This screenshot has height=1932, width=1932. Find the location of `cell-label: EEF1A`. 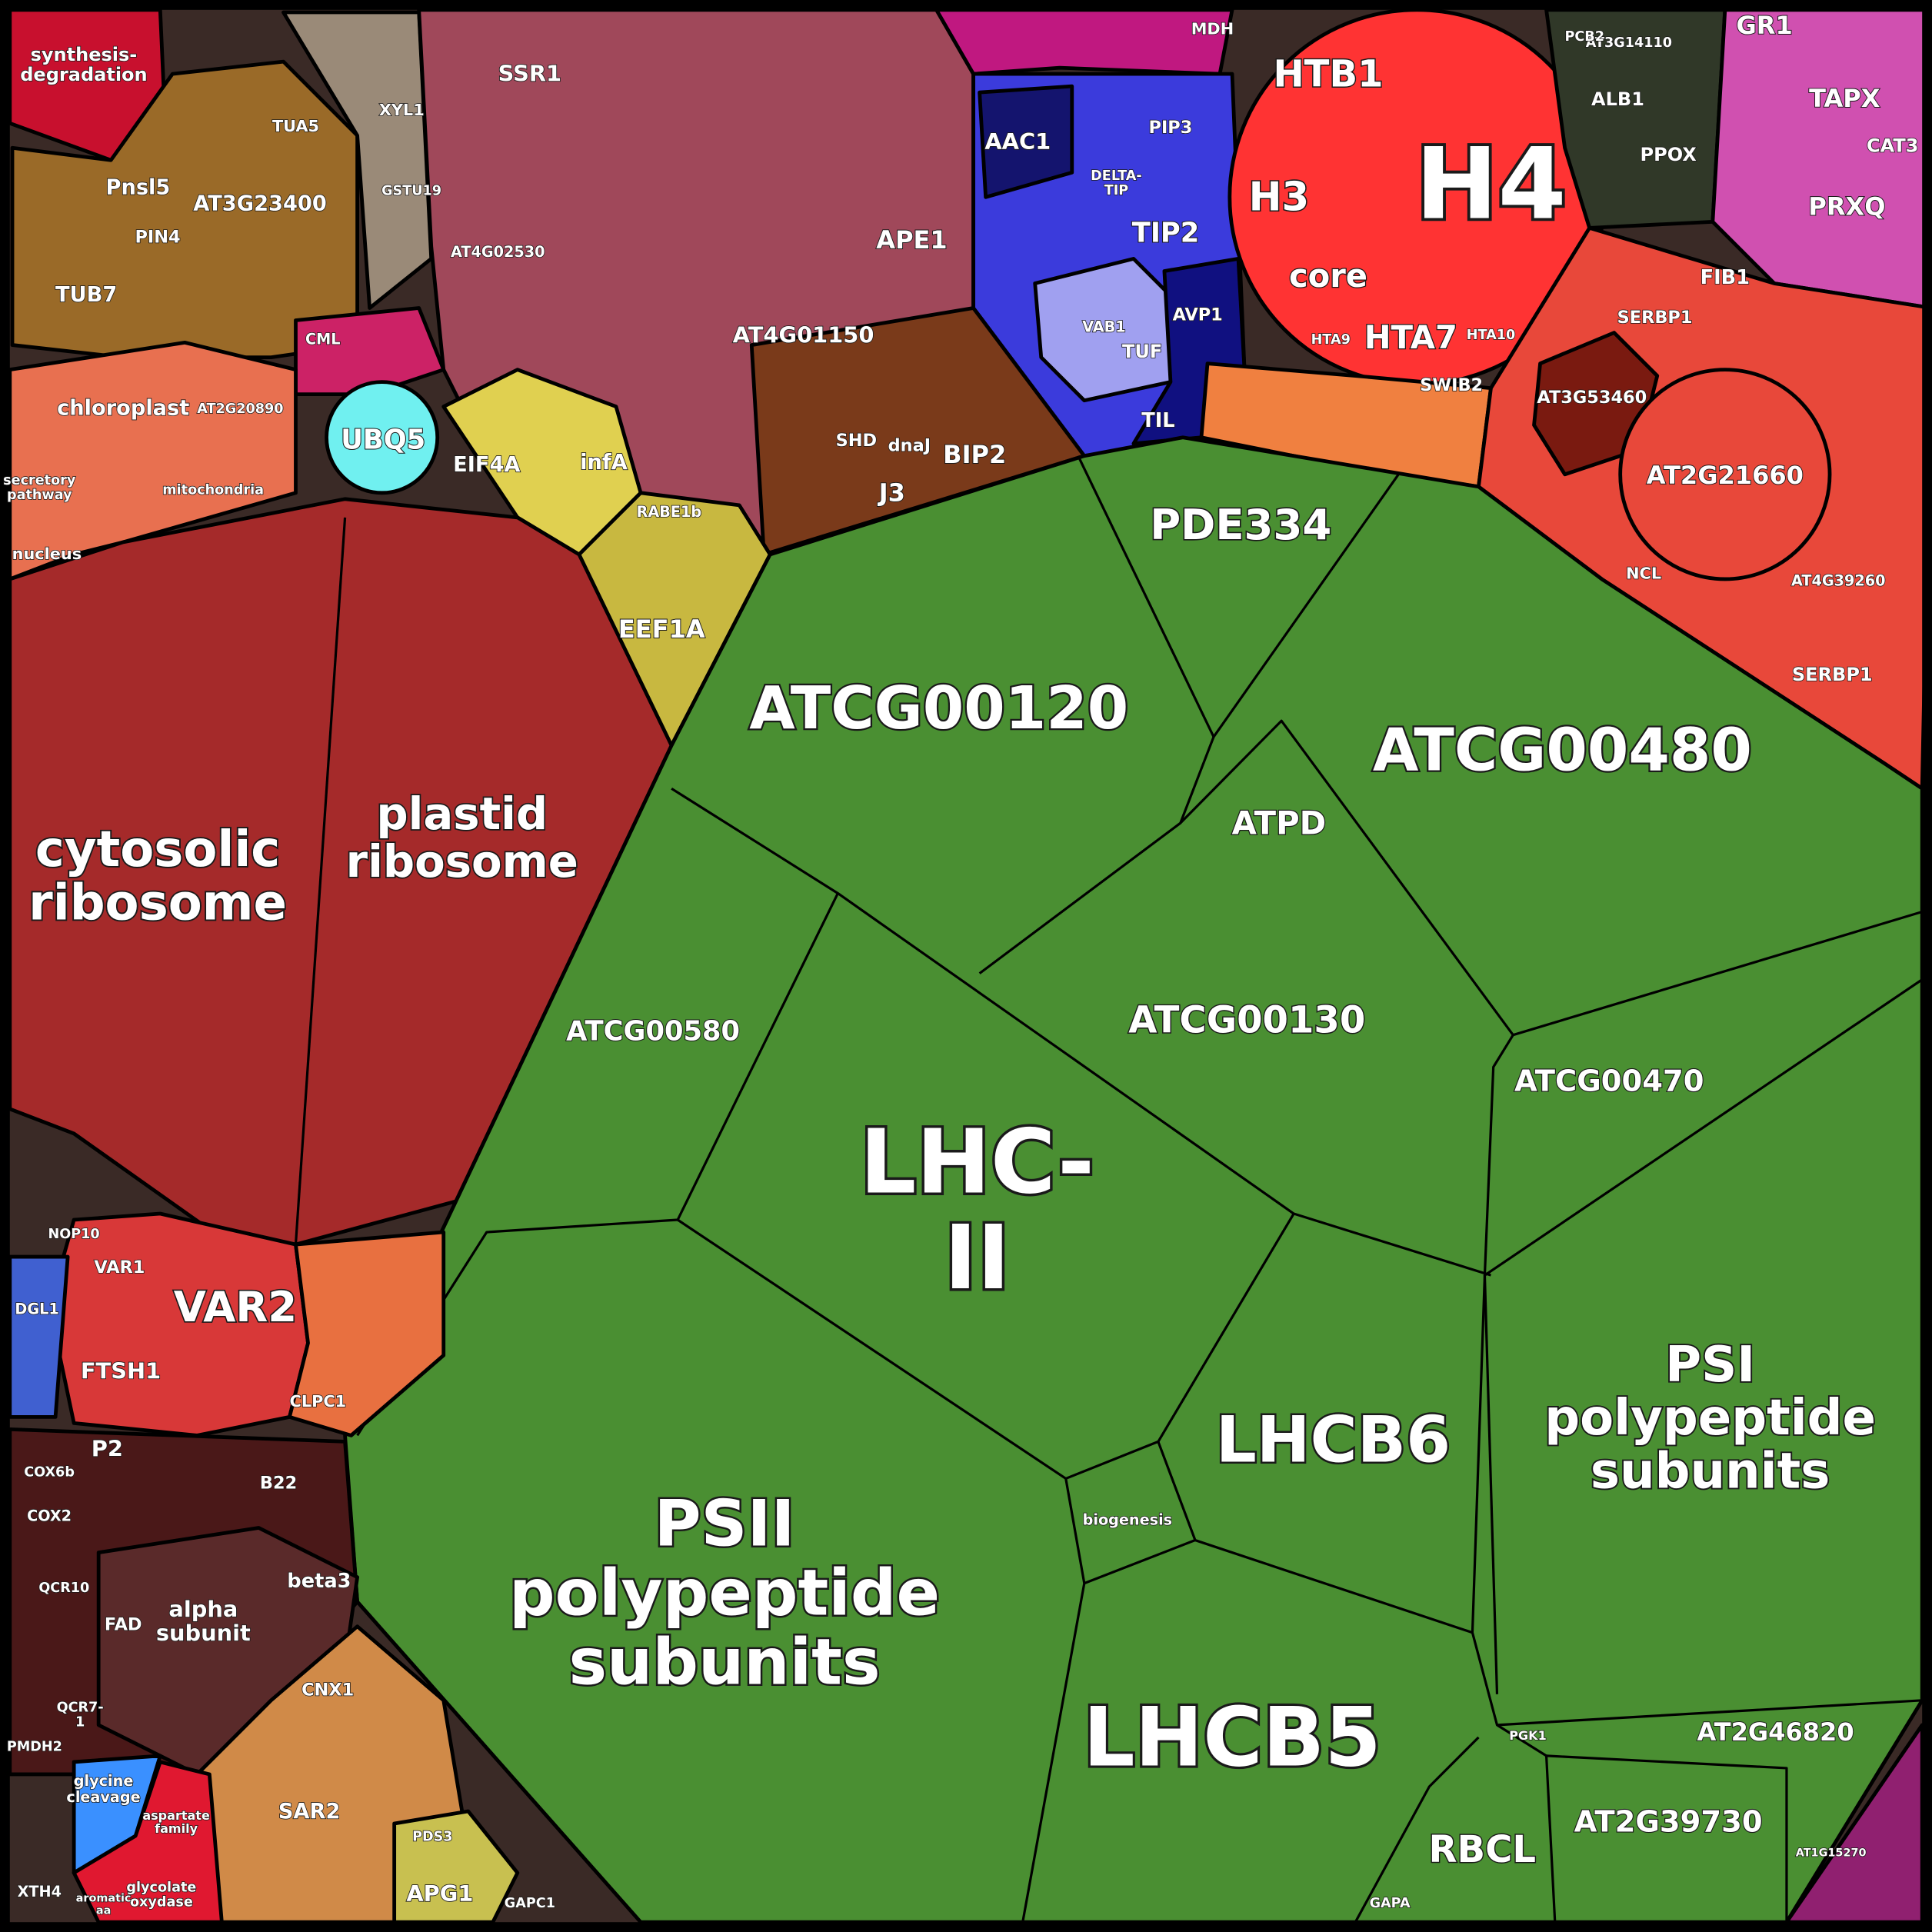

cell-label: EEF1A is located at coordinates (661, 629).